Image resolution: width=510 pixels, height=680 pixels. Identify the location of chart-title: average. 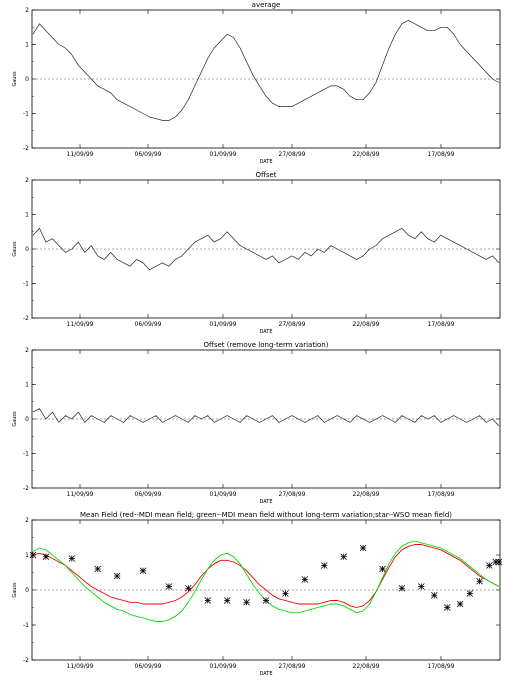
(266, 5).